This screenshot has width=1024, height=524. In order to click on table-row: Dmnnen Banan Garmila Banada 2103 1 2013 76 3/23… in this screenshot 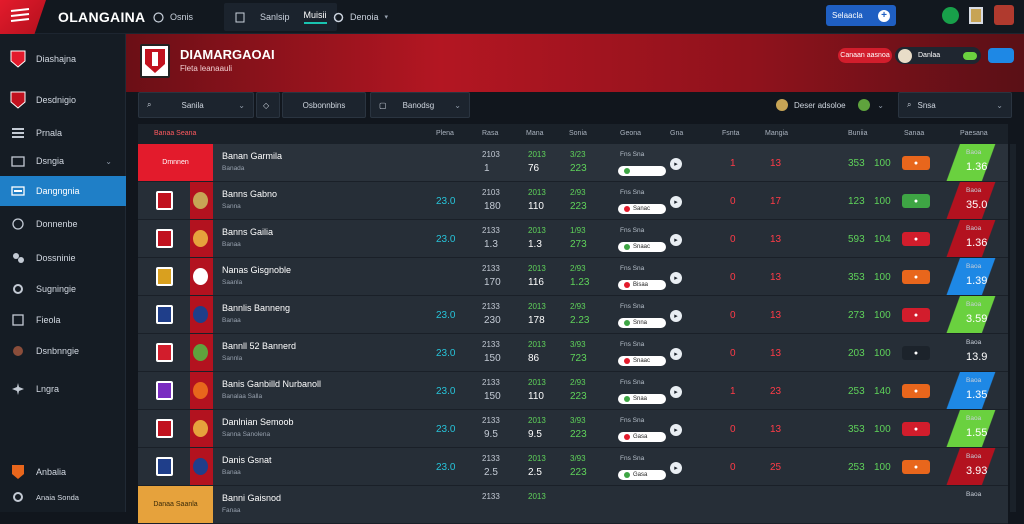, I will do `click(573, 163)`.